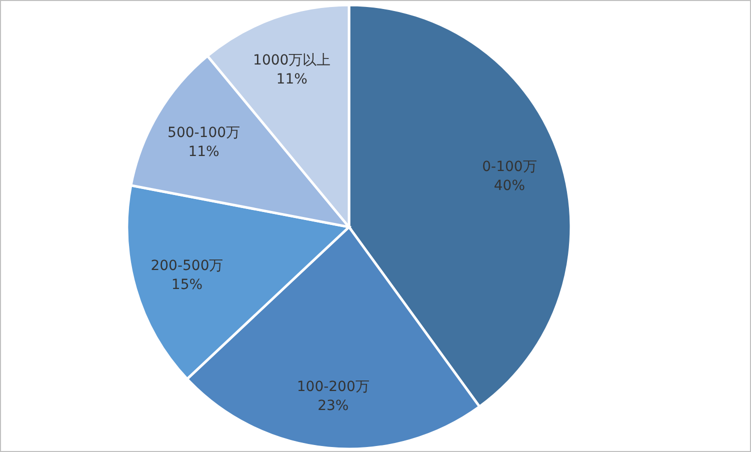 Image resolution: width=751 pixels, height=452 pixels. Describe the element at coordinates (292, 60) in the screenshot. I see `slice-label: 1000万以上` at that location.